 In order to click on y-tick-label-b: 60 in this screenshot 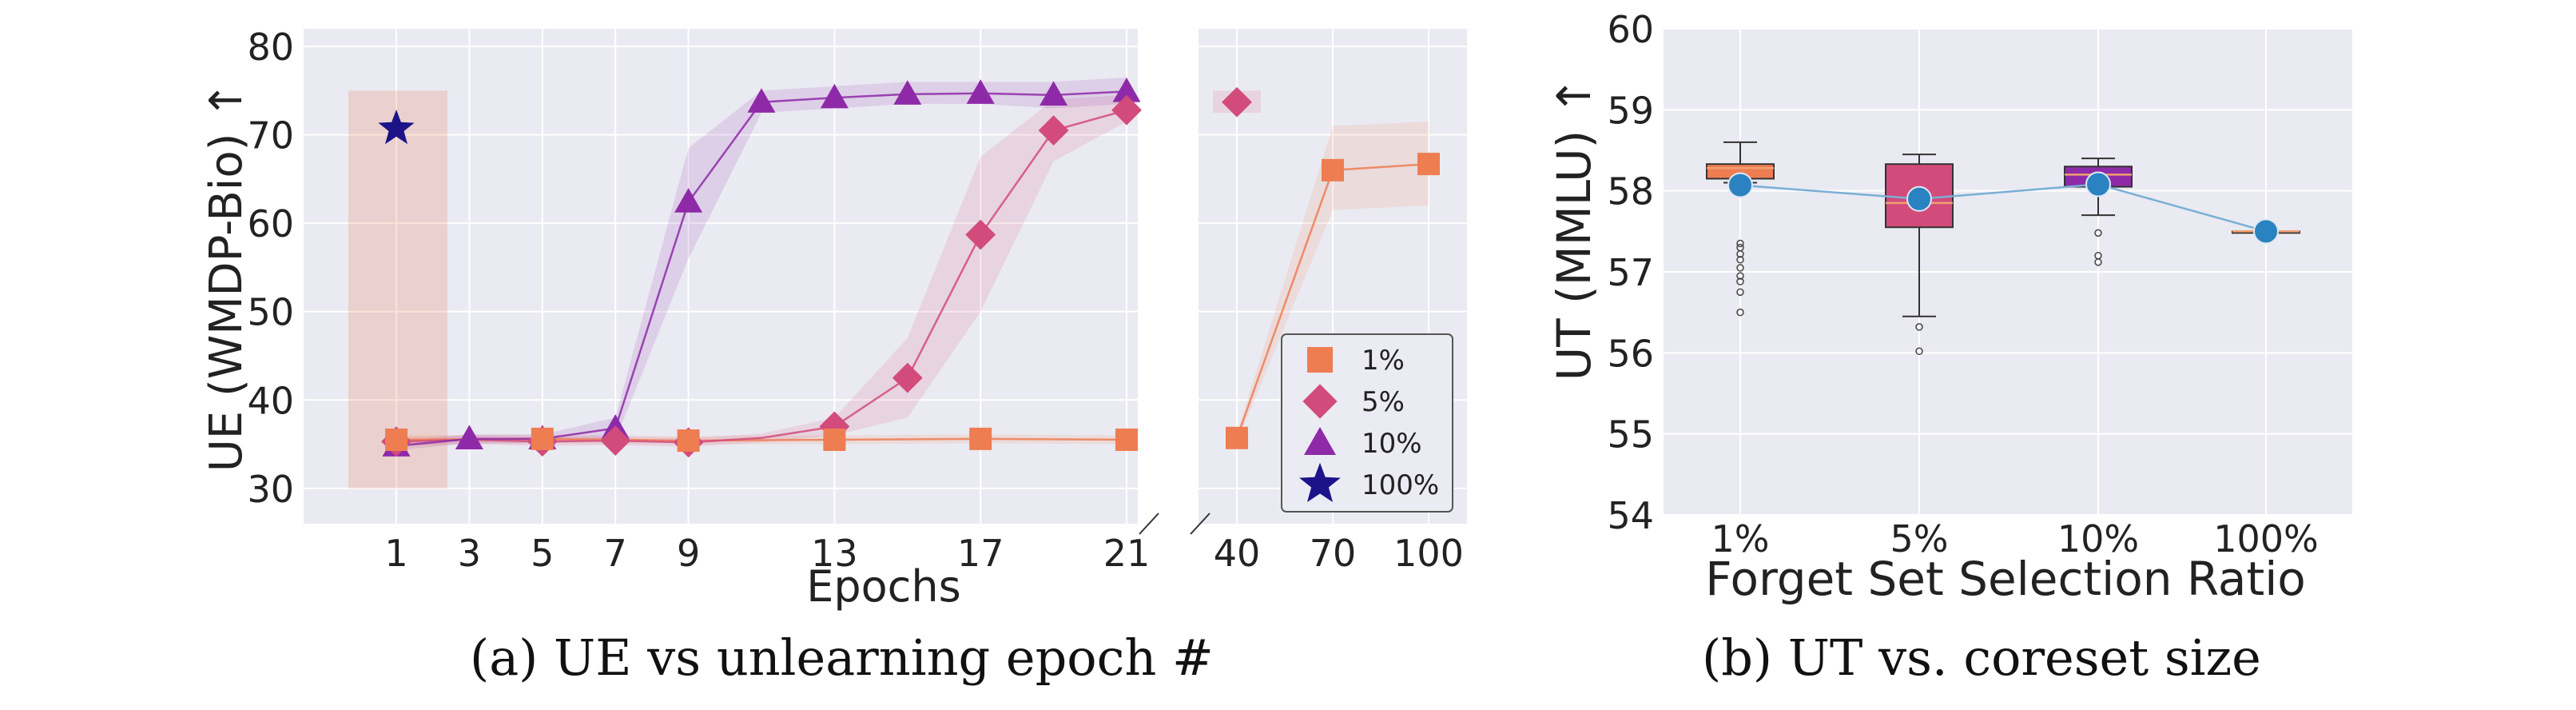, I will do `click(1630, 30)`.